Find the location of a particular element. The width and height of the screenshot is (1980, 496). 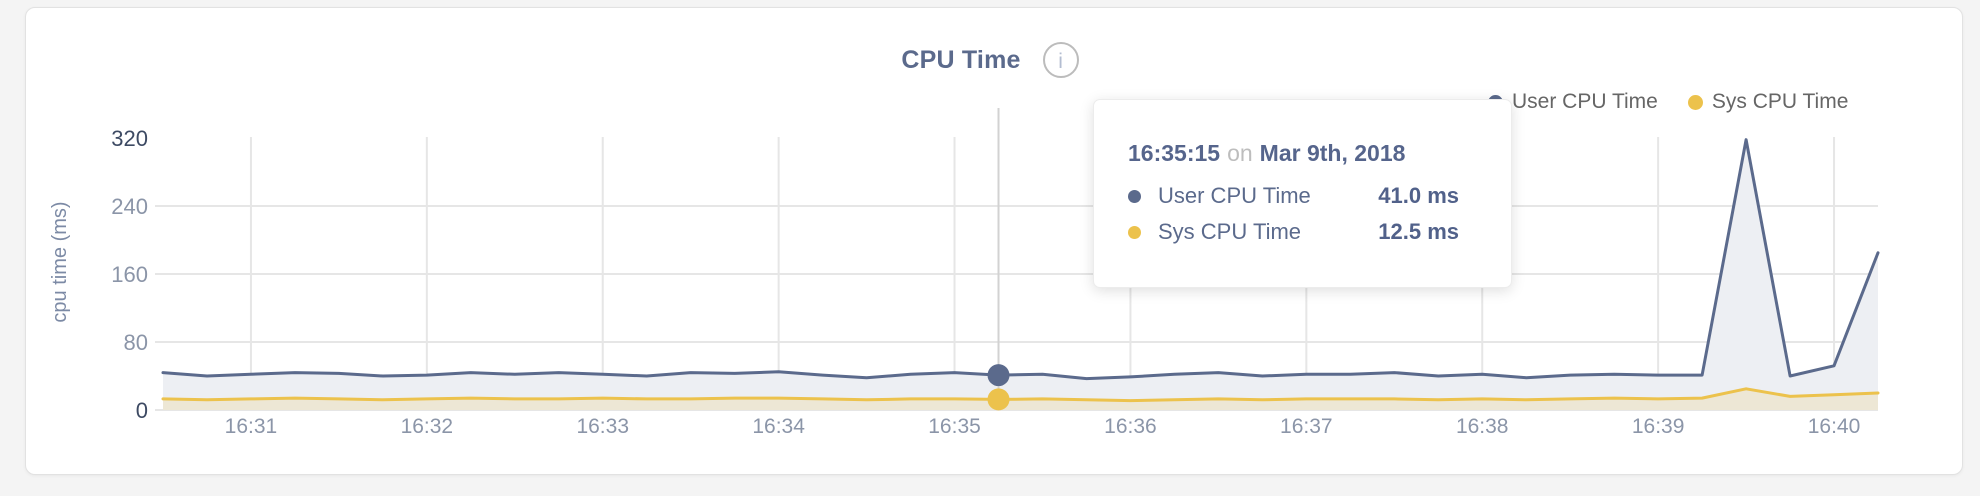

tooltip-header: 16:35:15 on Mar 9th, 2018 is located at coordinates (1293, 153).